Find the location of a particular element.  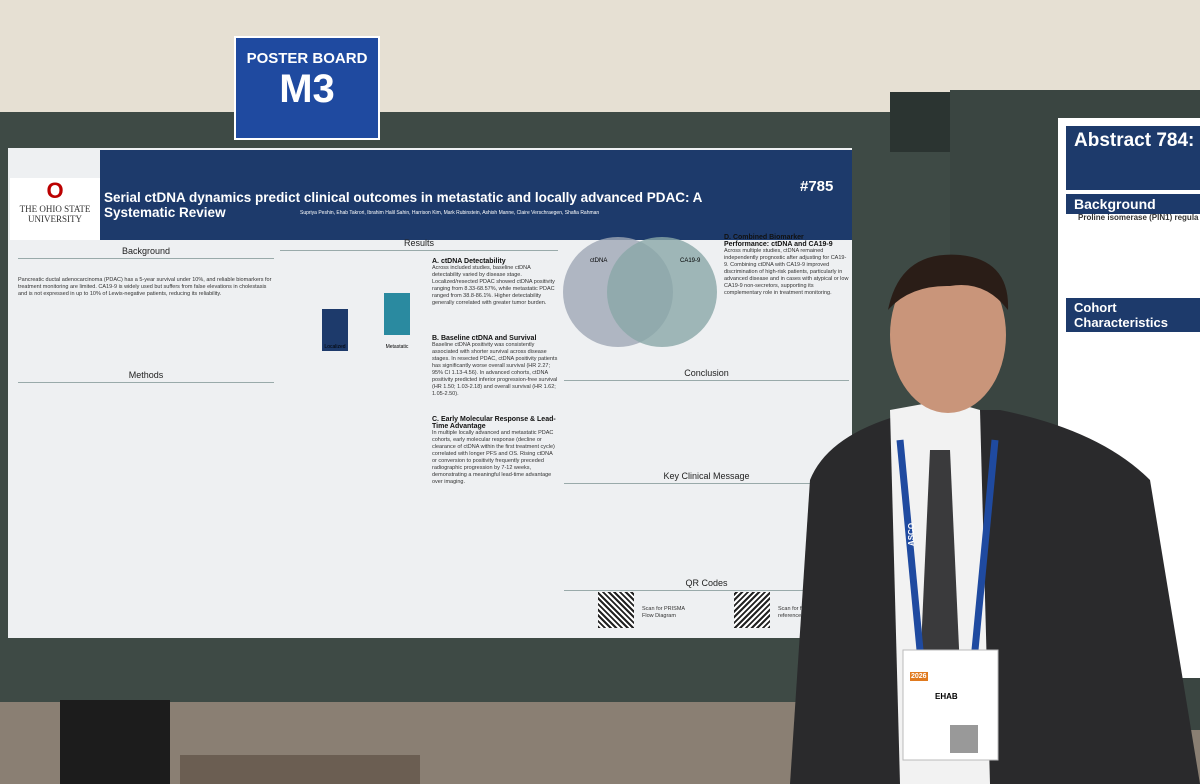

logo: O THE OHIO STATE UNIVERSITY is located at coordinates (55, 209).